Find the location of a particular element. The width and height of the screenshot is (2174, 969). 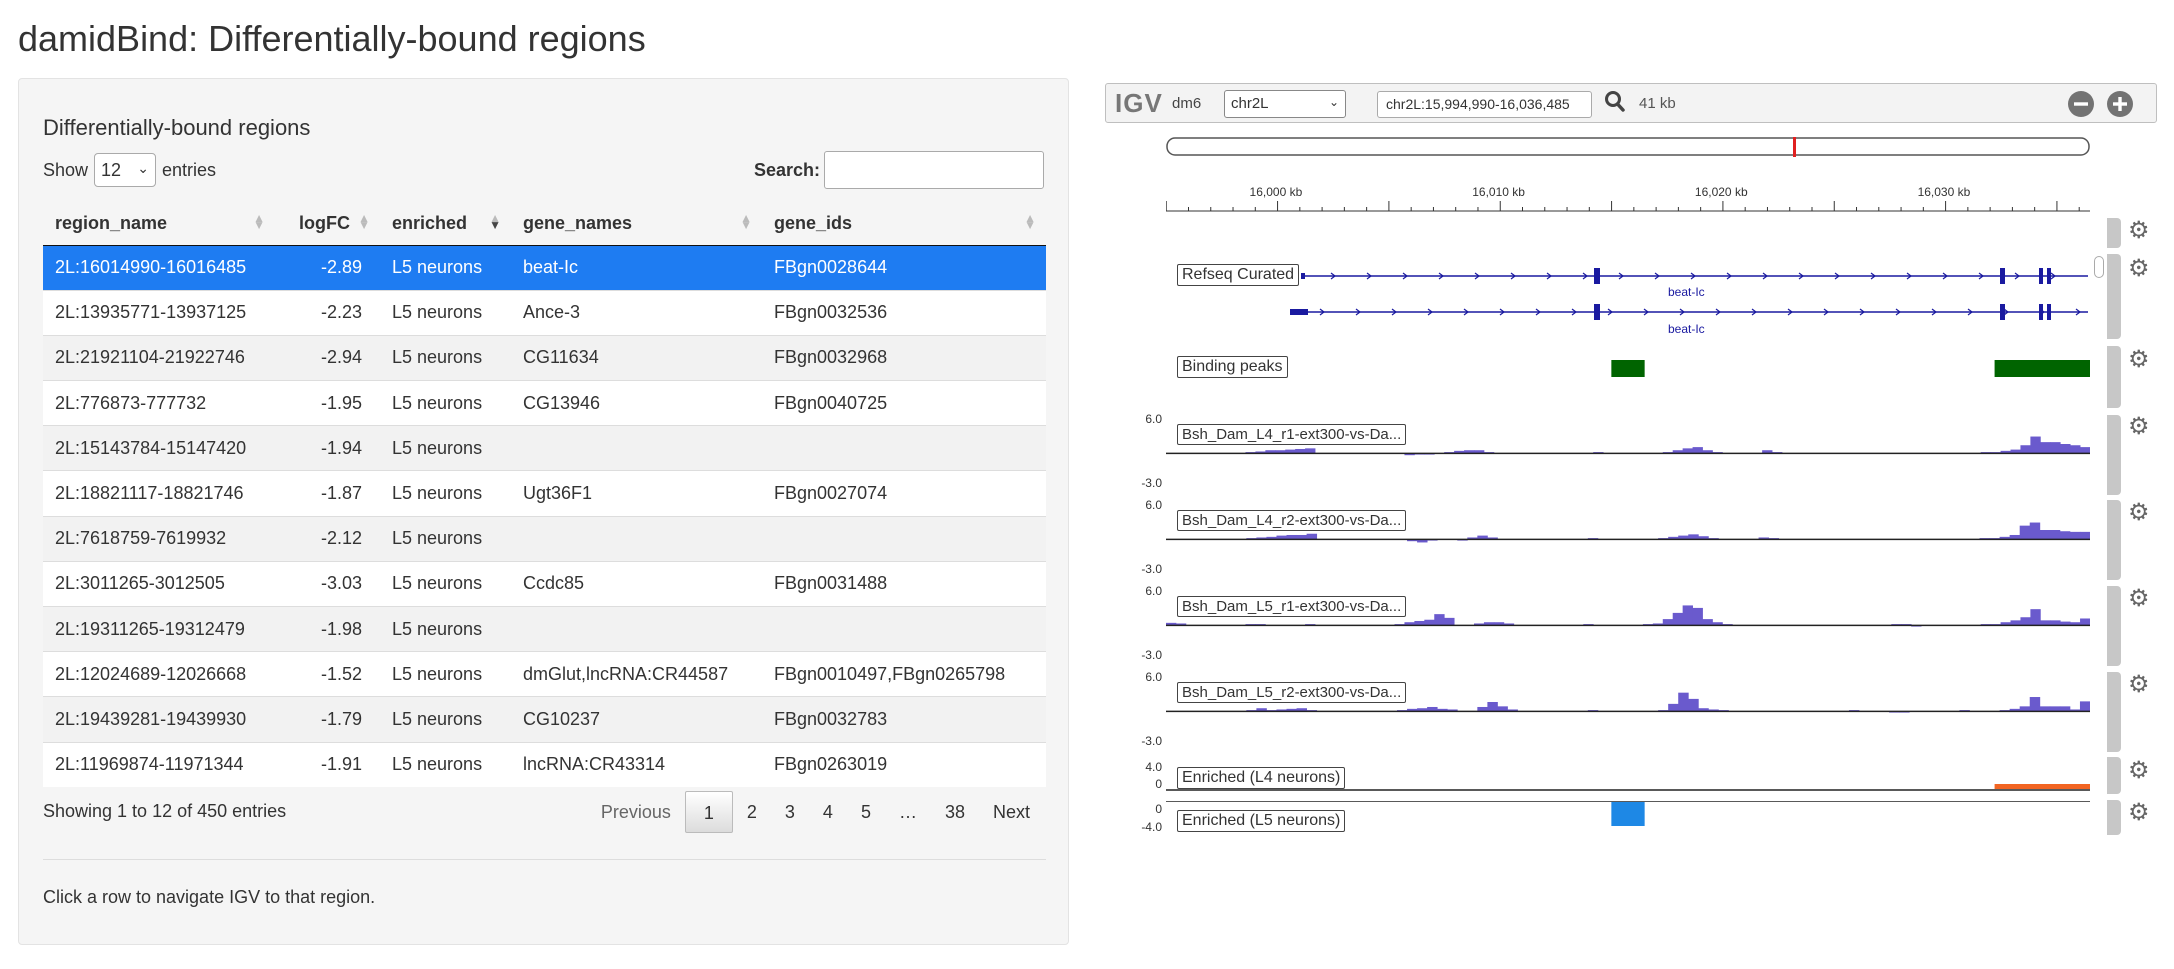

cell-gene-ids: FBgn0032783 is located at coordinates (904, 719).